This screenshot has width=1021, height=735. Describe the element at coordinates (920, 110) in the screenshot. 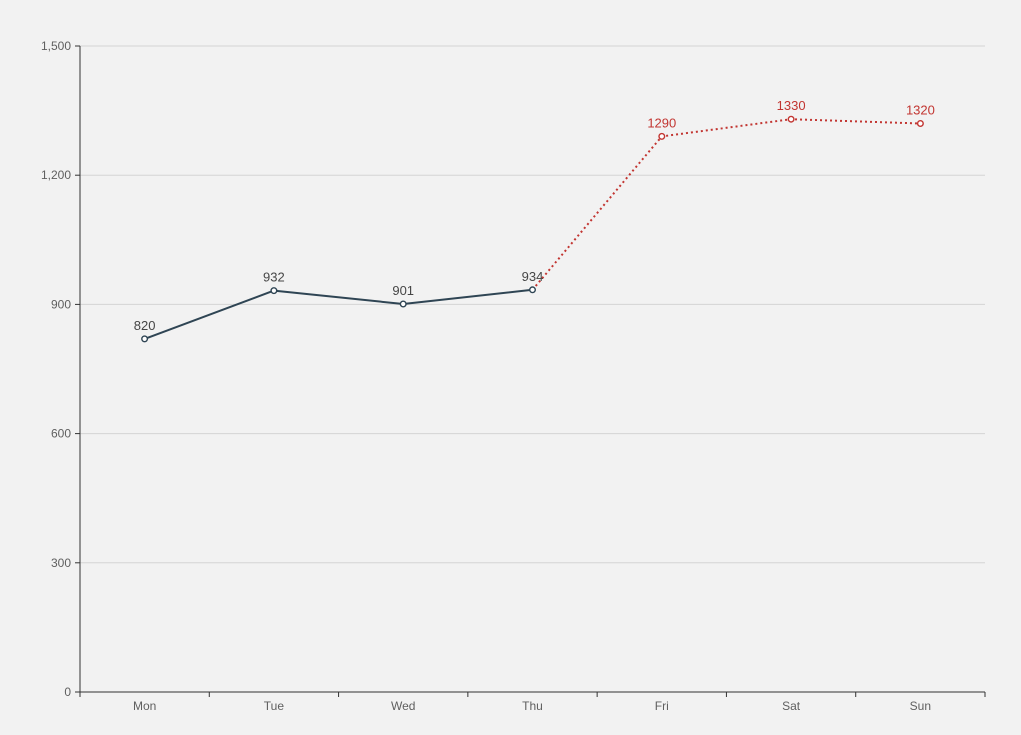

I see `data-point-label: 1320` at that location.